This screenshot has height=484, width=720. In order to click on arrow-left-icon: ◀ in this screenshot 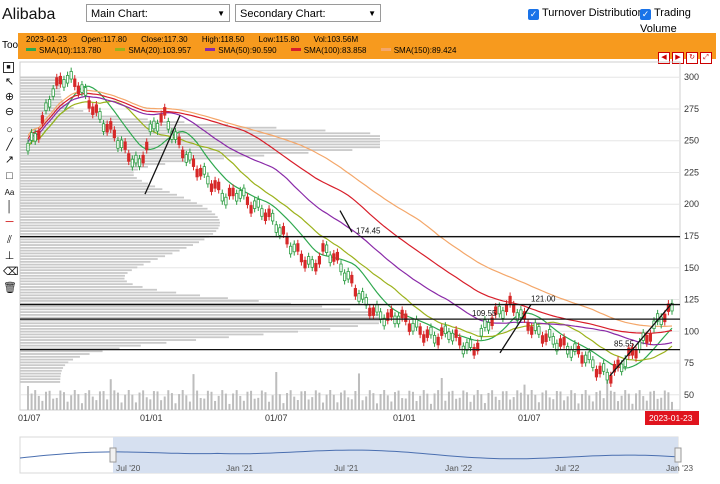, I will do `click(664, 58)`.